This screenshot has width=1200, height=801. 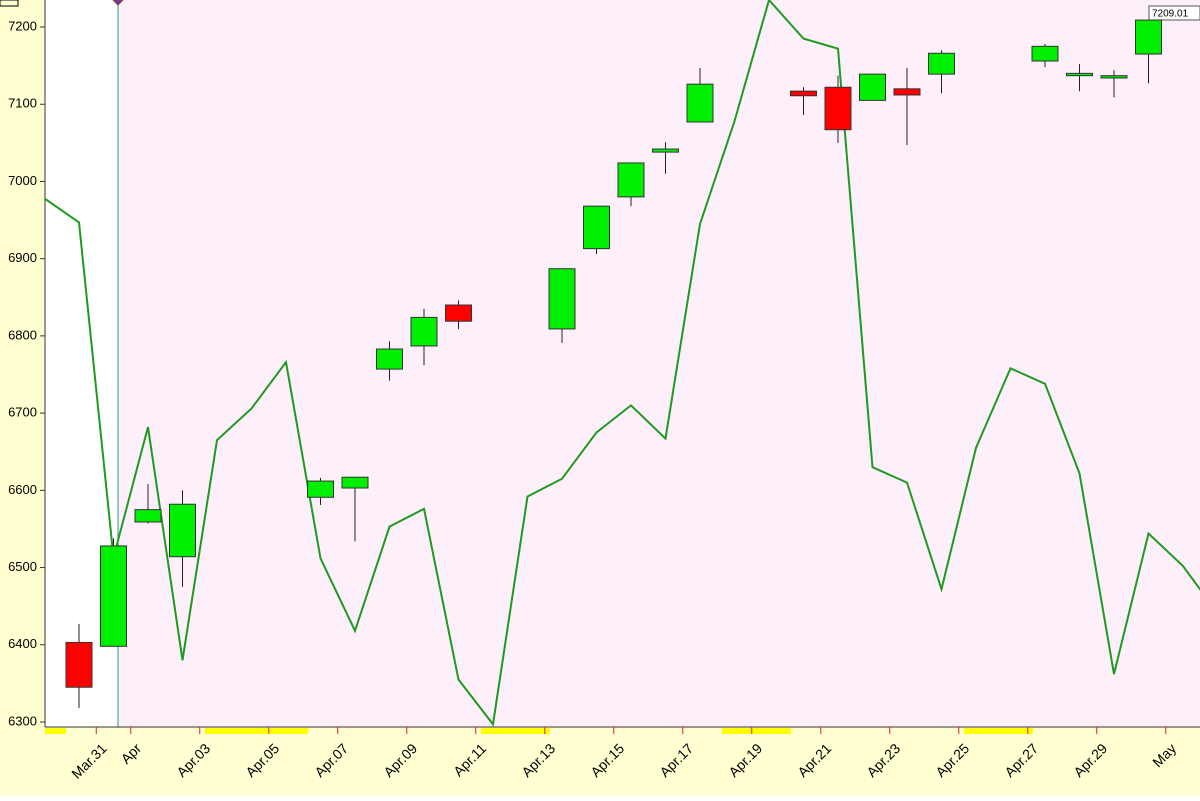 I want to click on last-price-label: 7209.01, so click(x=1170, y=14).